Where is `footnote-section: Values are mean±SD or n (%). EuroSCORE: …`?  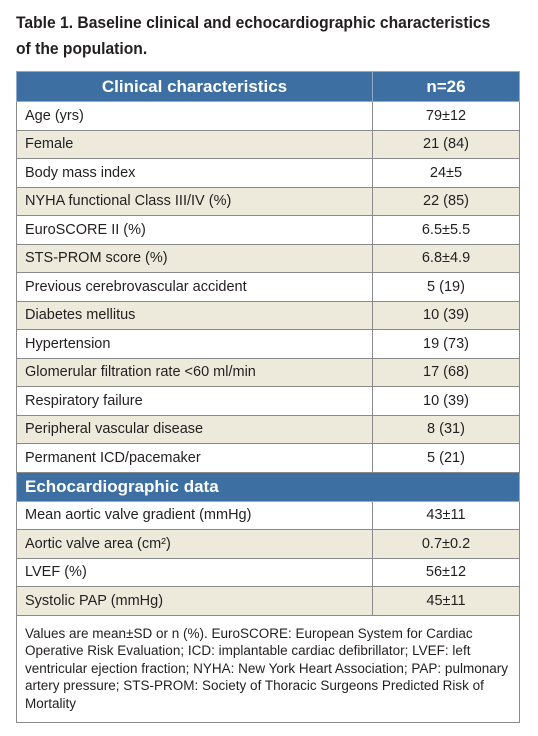 footnote-section: Values are mean±SD or n (%). EuroSCORE: … is located at coordinates (268, 668).